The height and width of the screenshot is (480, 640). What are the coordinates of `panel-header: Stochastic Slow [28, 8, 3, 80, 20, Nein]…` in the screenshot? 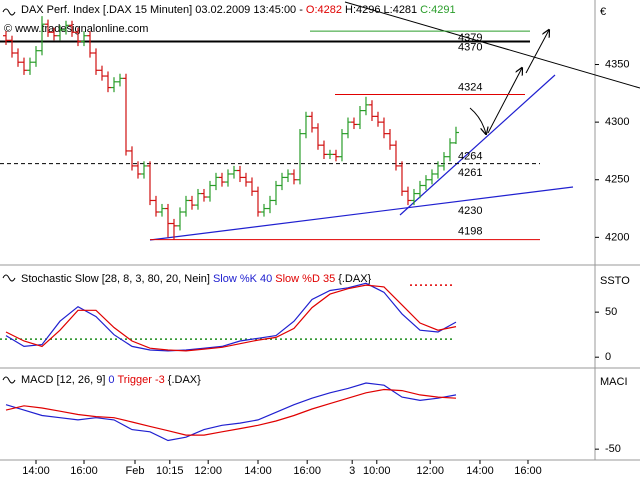 It's located at (196, 279).